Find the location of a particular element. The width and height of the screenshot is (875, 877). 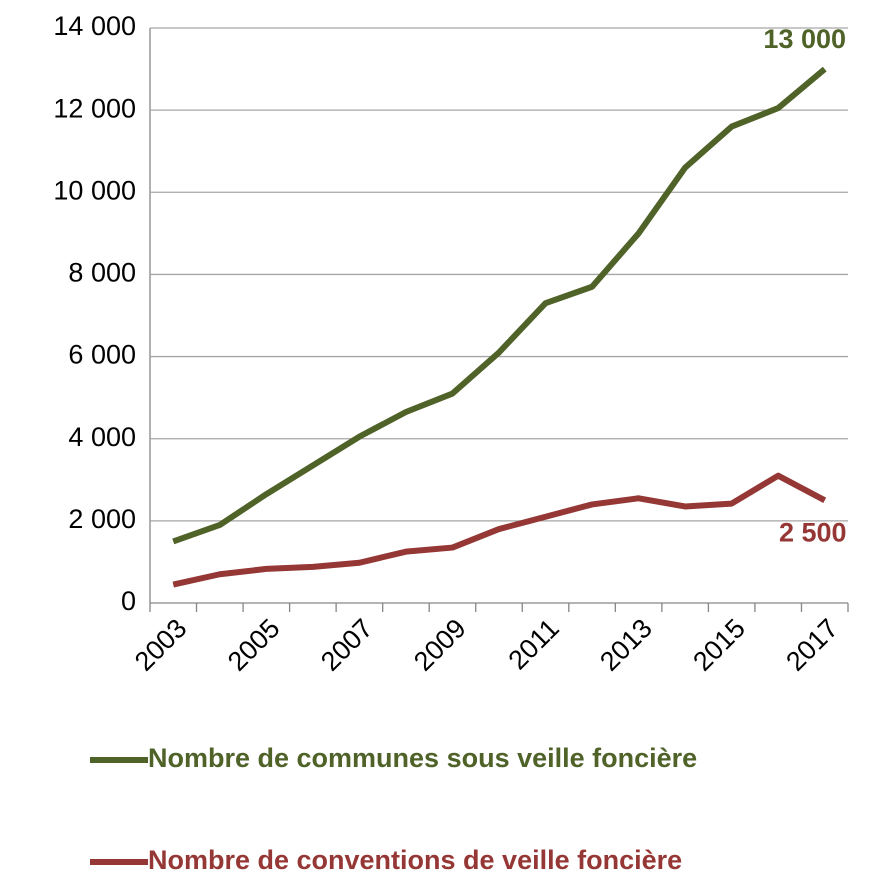

y-tick-label: 2 000 is located at coordinates (102, 519).